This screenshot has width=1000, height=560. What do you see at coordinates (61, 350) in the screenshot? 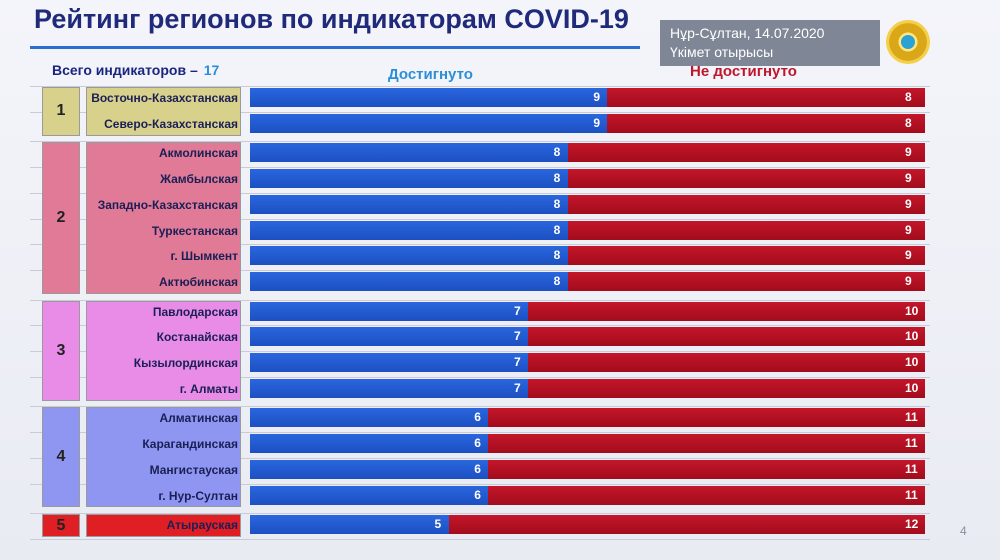
I see `rank-box: 3` at bounding box center [61, 350].